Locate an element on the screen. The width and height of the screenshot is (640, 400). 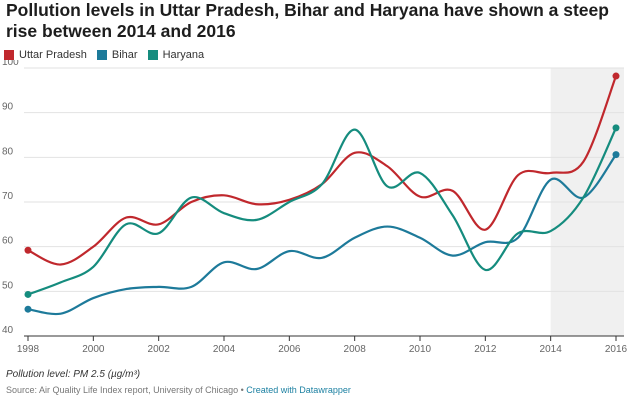
y-tick-label: 50 is located at coordinates (8, 285).